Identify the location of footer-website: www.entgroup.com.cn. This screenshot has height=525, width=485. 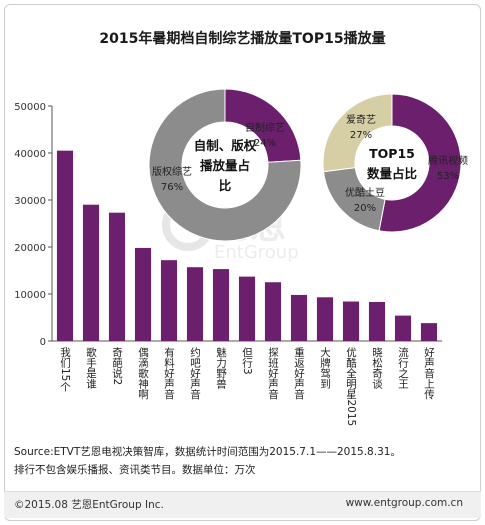
(404, 503).